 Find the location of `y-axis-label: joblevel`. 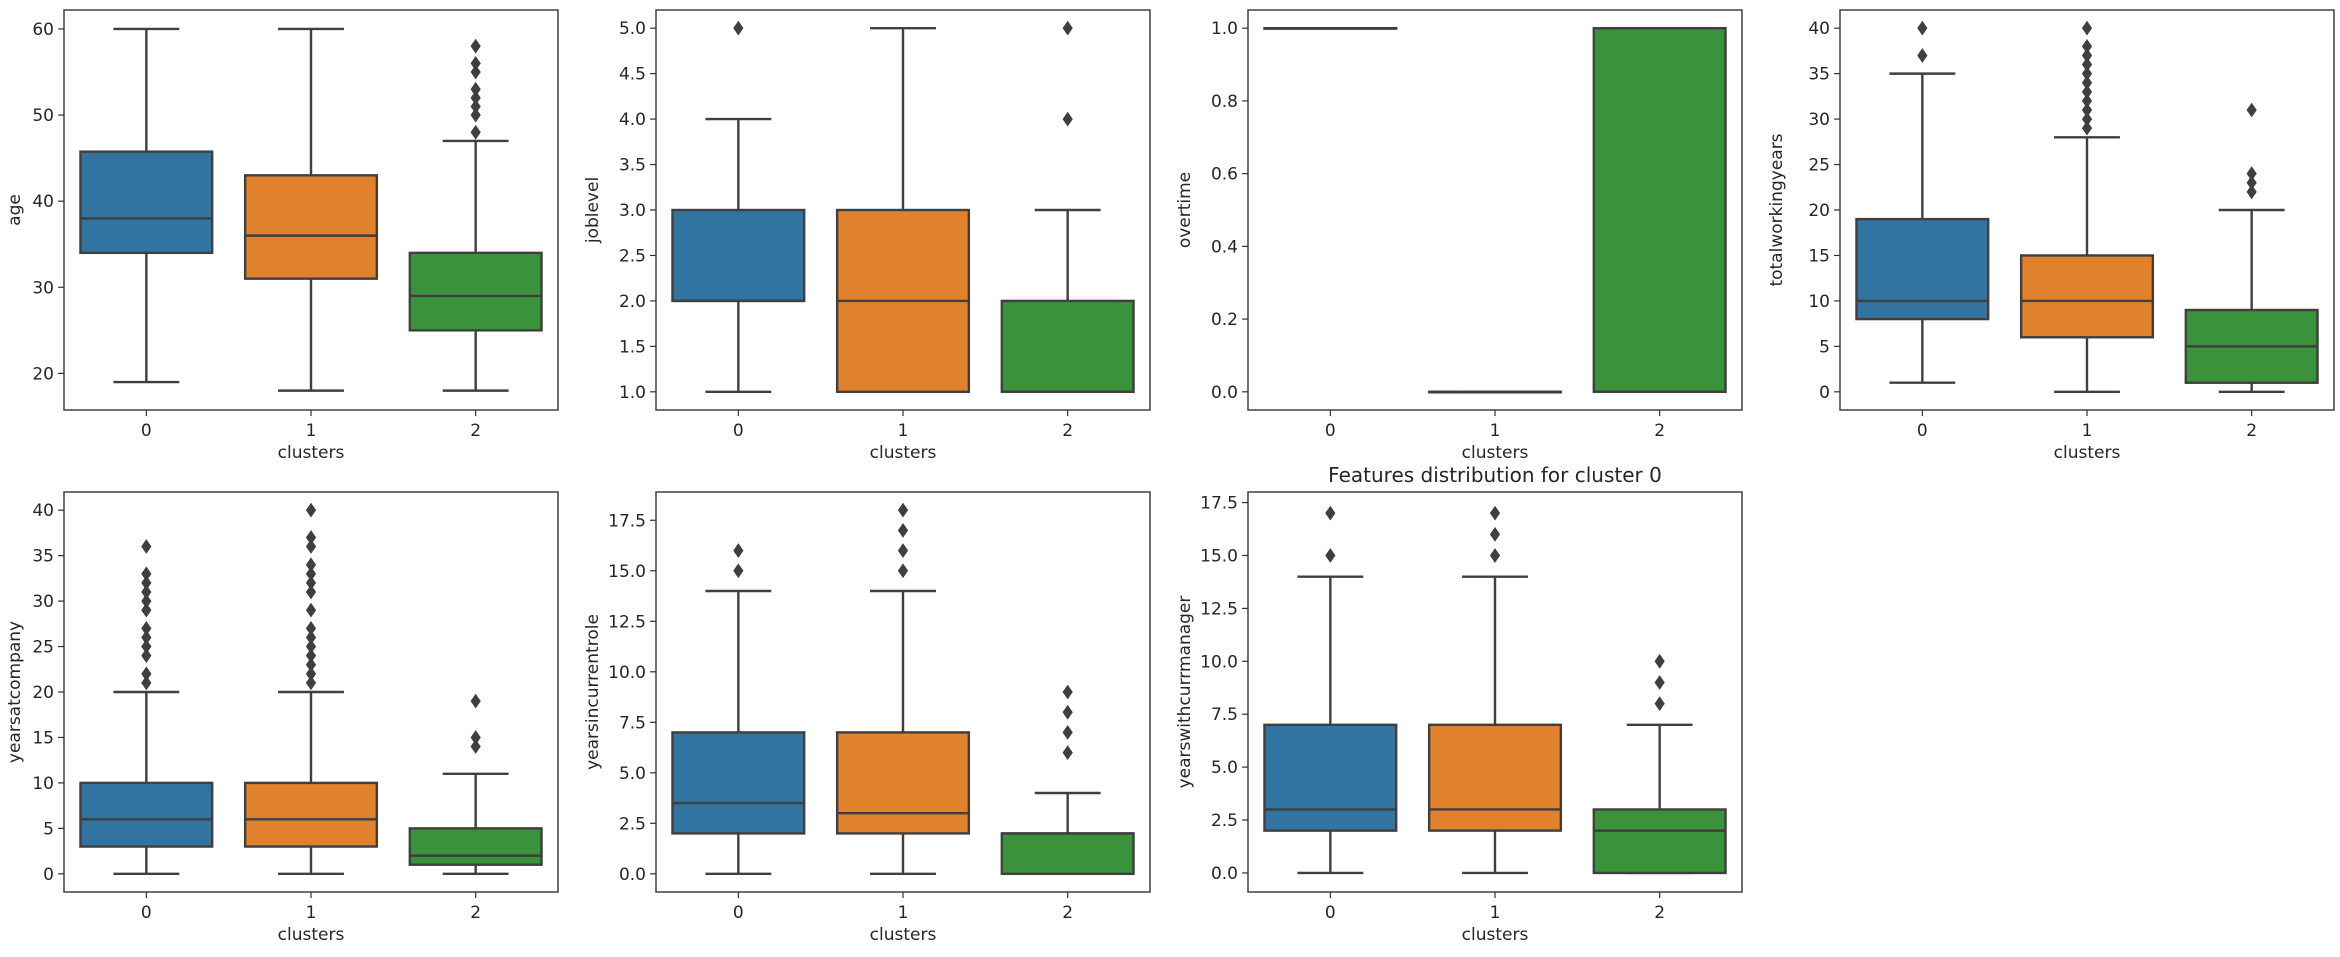

y-axis-label: joblevel is located at coordinates (593, 210).